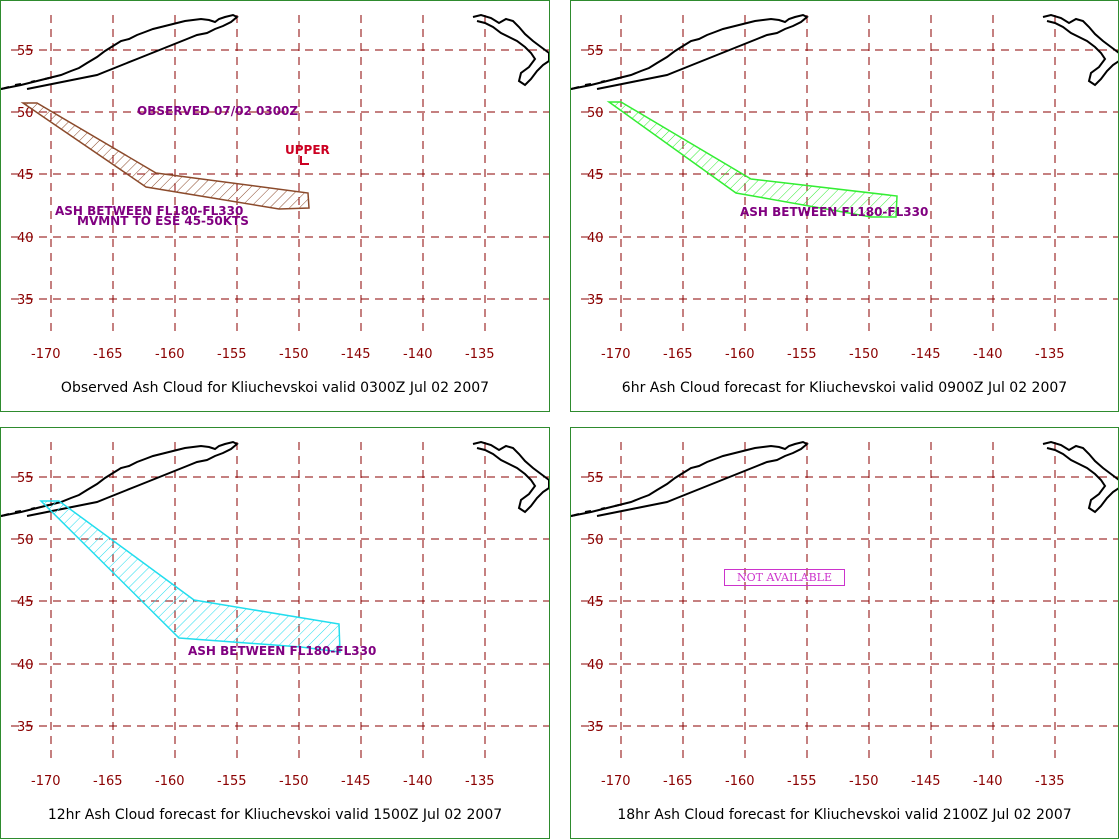 The height and width of the screenshot is (839, 1119). What do you see at coordinates (163, 221) in the screenshot?
I see `movement-label: MVMNT TO ESE 45-50KTS` at bounding box center [163, 221].